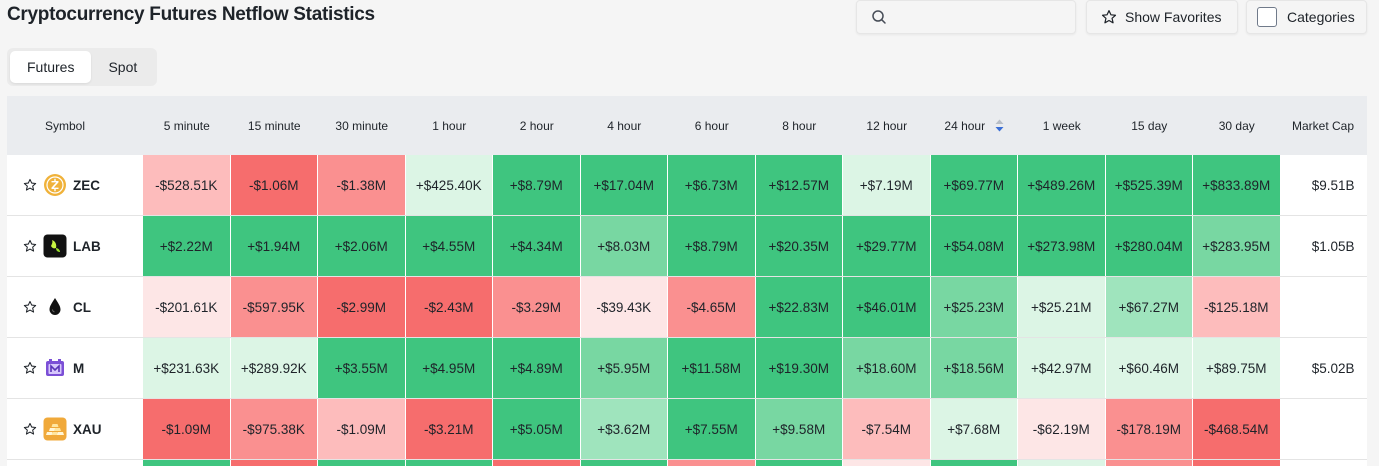 The width and height of the screenshot is (1379, 466). What do you see at coordinates (985, 17) in the screenshot?
I see `search-input` at bounding box center [985, 17].